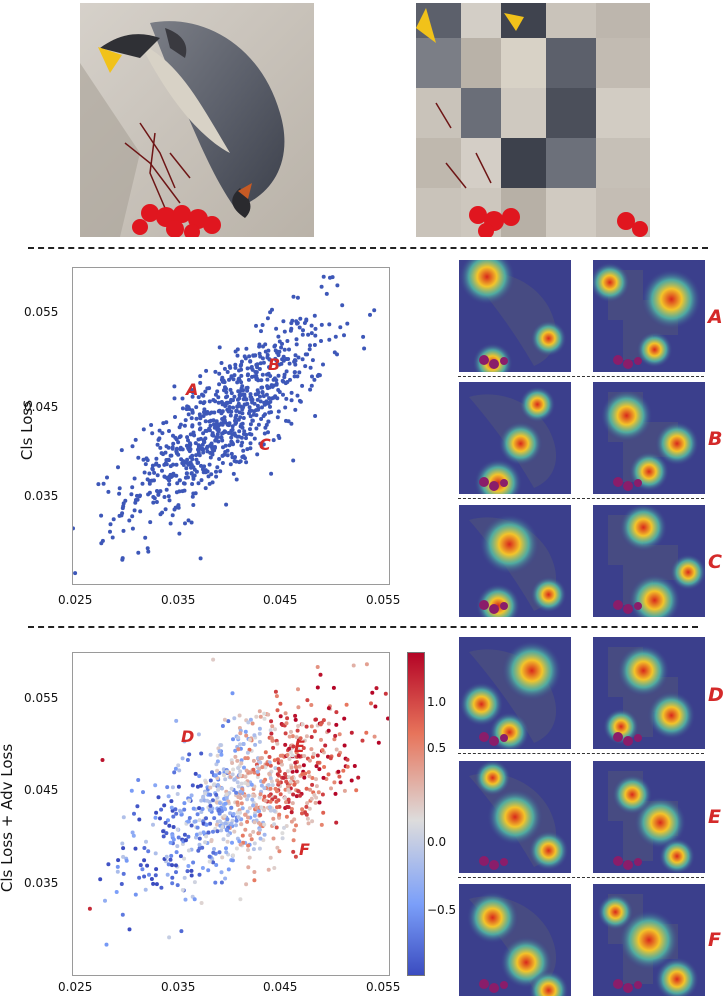  I want to click on plot2-ytick: 0.055, so click(41, 698).